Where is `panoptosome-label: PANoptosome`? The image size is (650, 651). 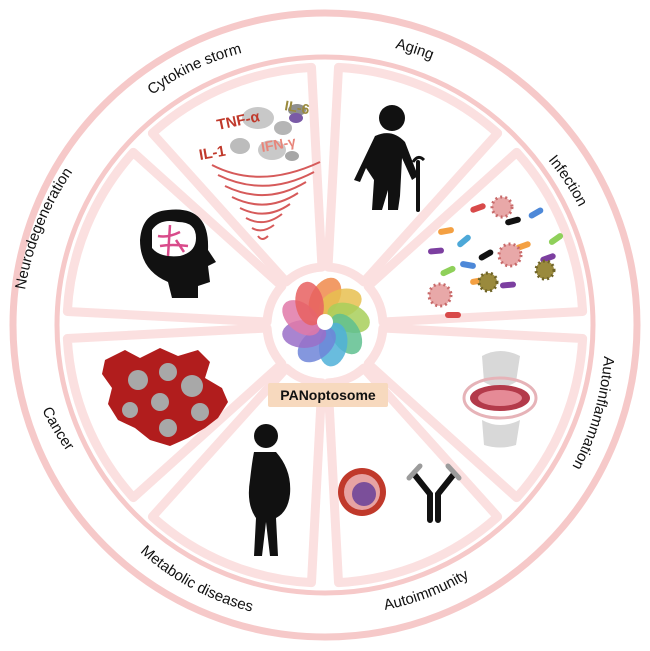
panoptosome-label: PANoptosome is located at coordinates (328, 395).